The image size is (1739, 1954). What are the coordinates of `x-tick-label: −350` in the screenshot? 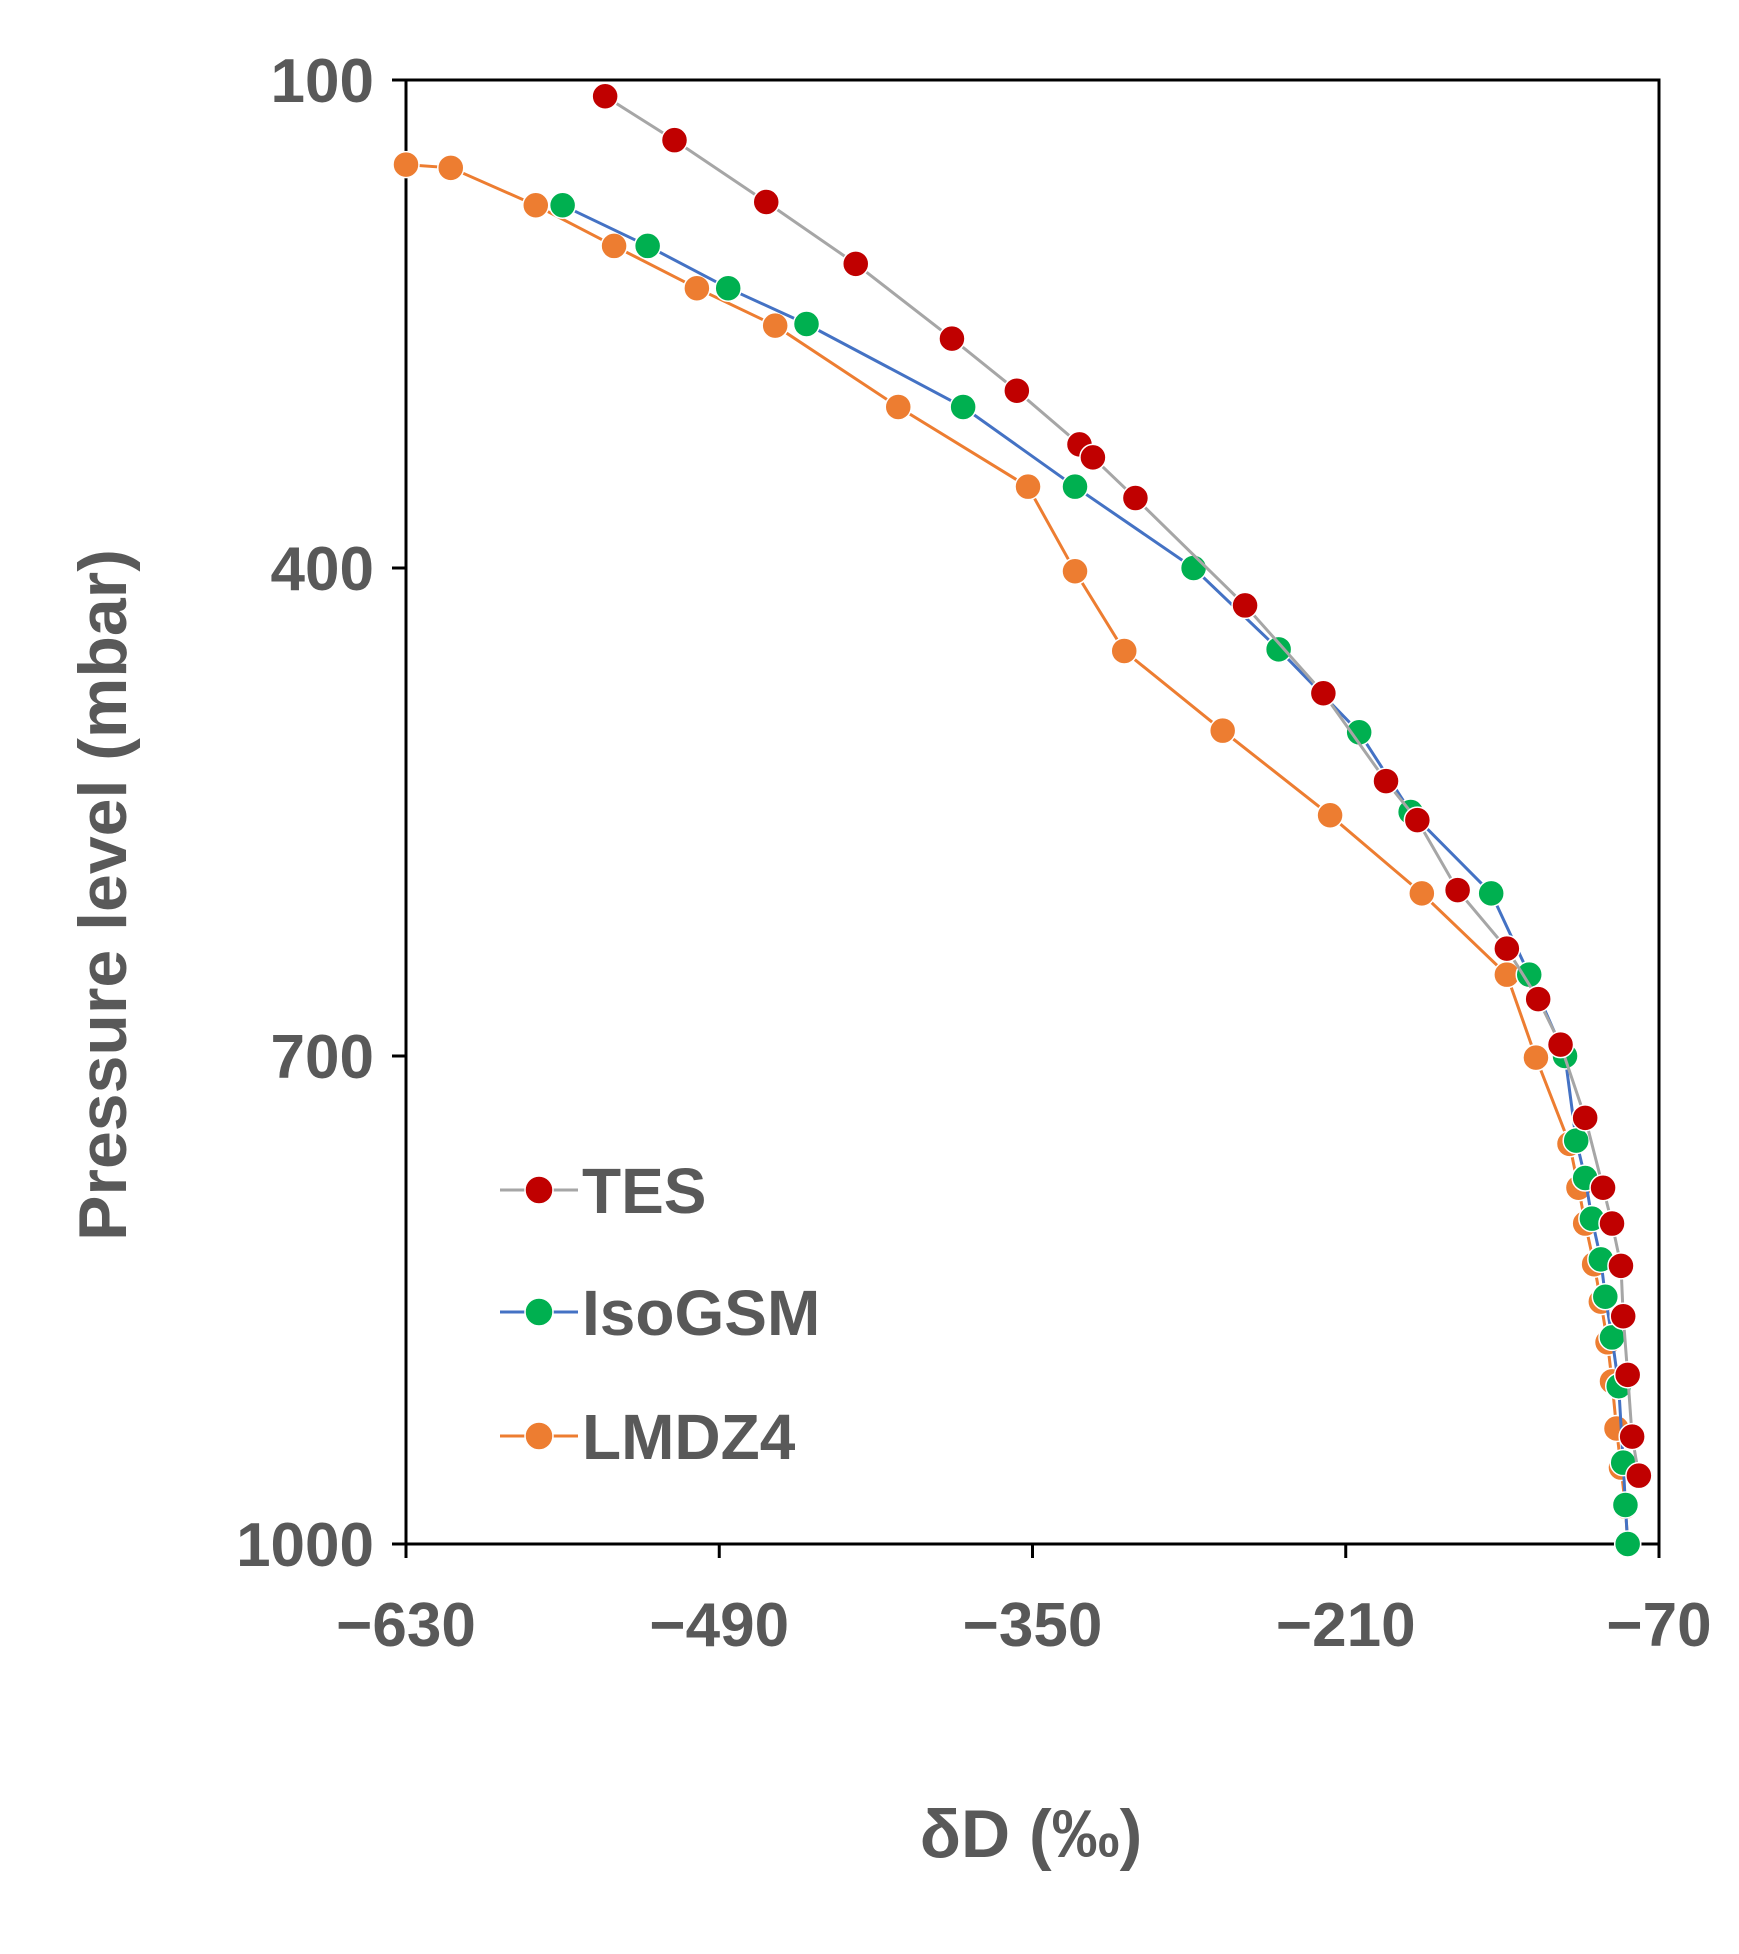 It's located at (1033, 1625).